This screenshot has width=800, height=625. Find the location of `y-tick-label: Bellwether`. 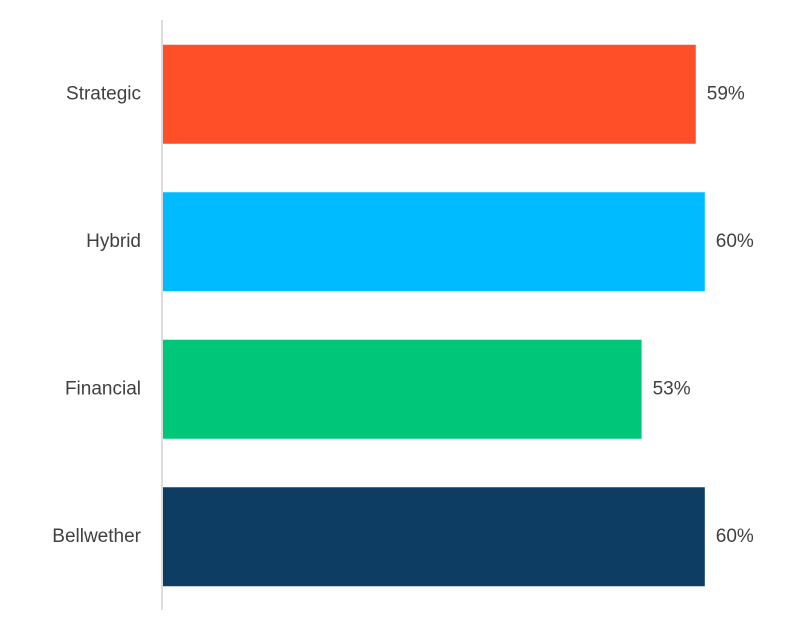

y-tick-label: Bellwether is located at coordinates (96, 536).